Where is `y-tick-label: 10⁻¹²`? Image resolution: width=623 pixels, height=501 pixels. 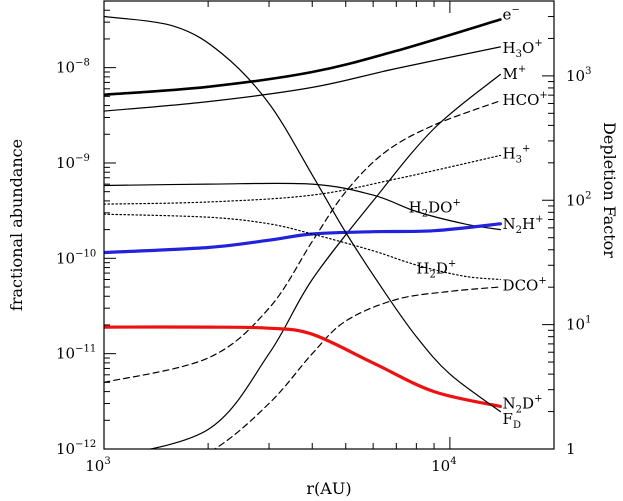 y-tick-label: 10⁻¹² is located at coordinates (76, 448).